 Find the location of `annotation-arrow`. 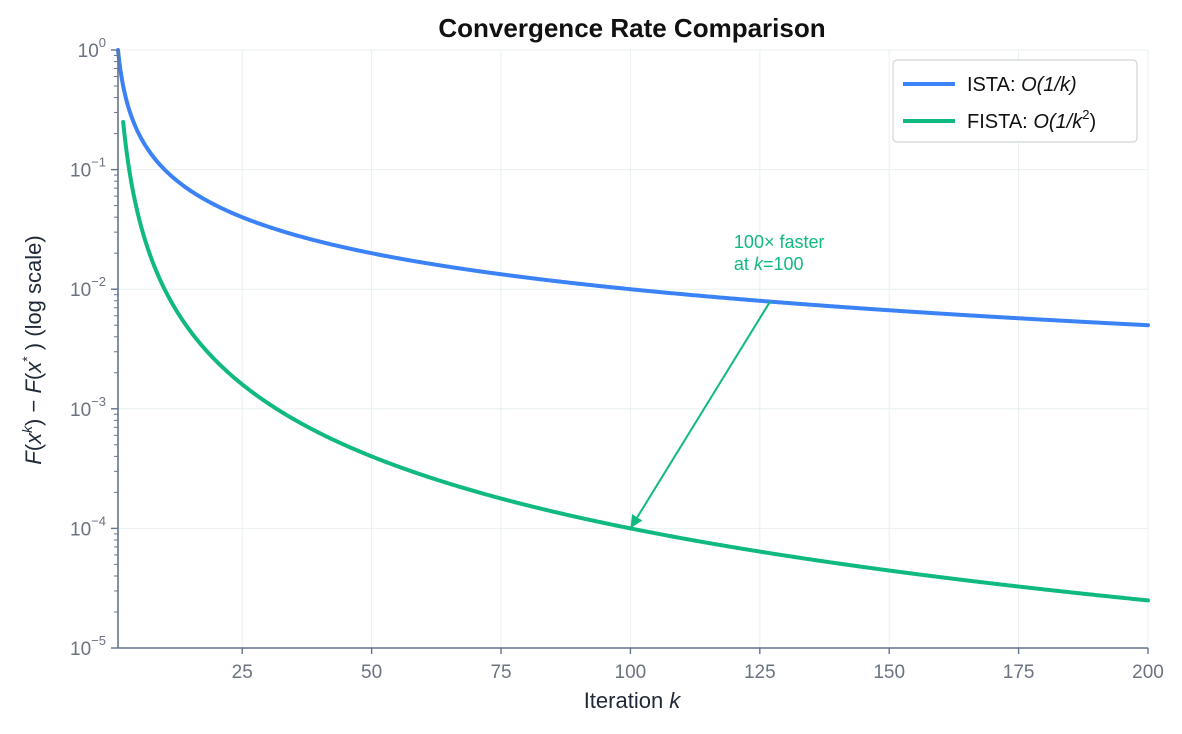

annotation-arrow is located at coordinates (704, 409).